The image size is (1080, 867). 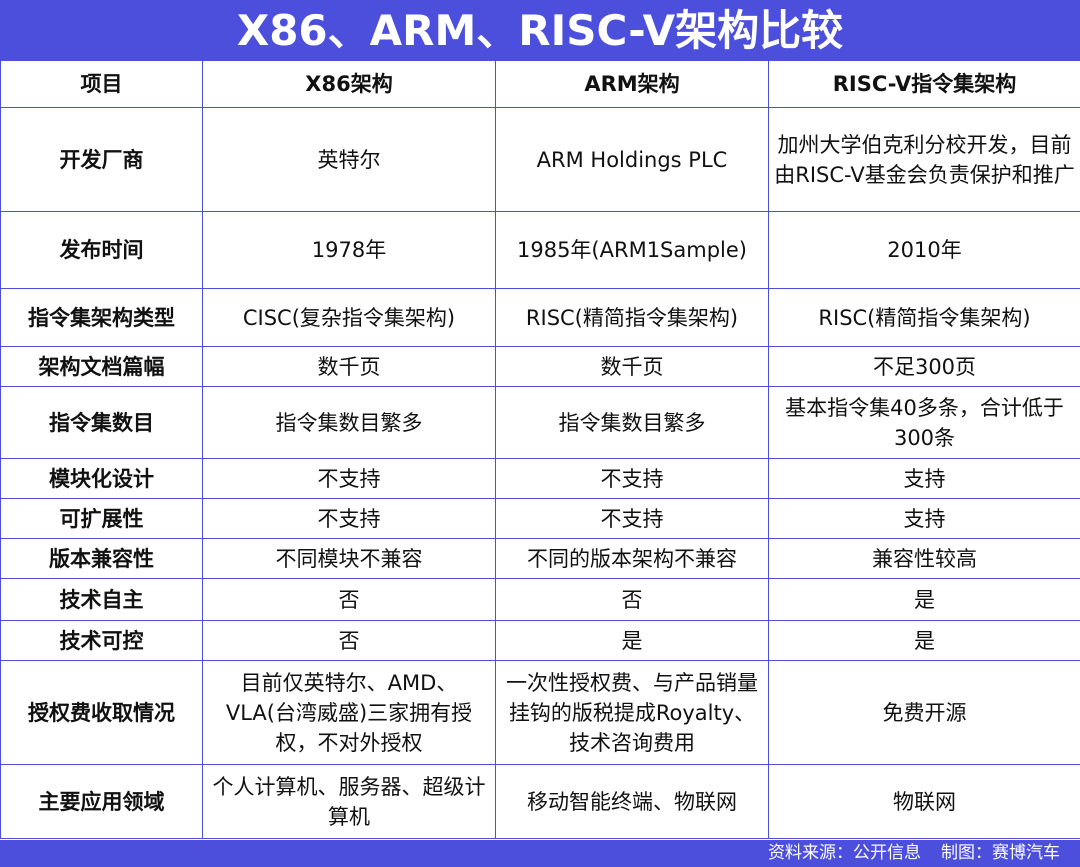 I want to click on table-cell: 移动智能终端、物联网, so click(x=632, y=801).